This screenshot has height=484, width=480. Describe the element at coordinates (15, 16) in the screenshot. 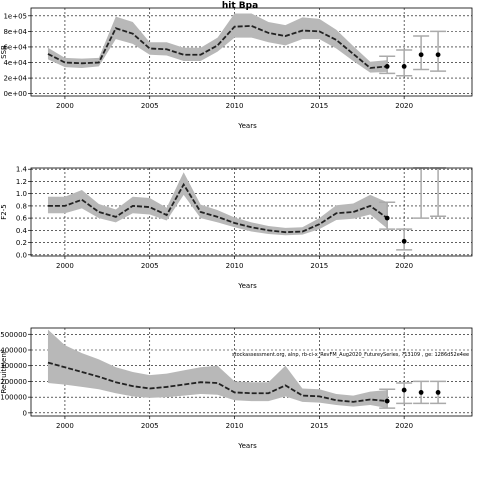

I see `y-tick-label: 1e+05` at that location.